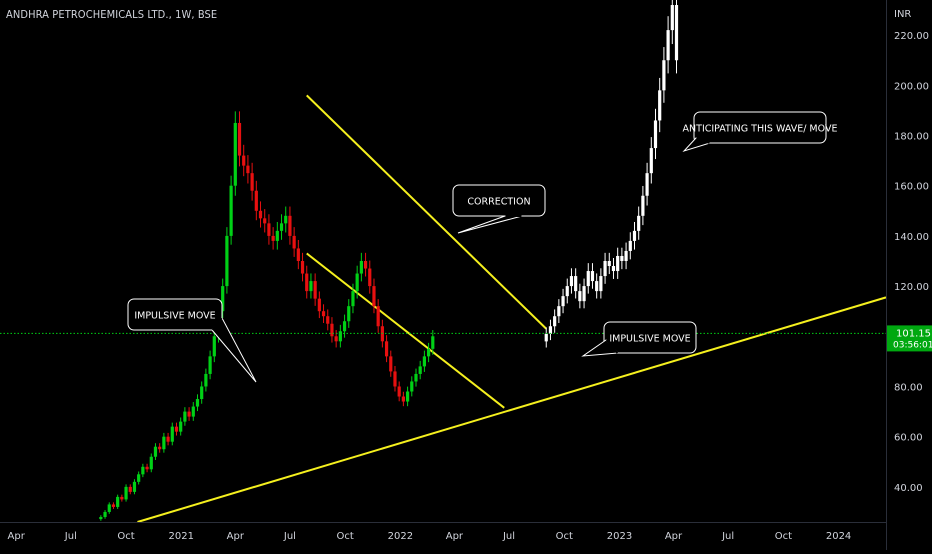 Image resolution: width=932 pixels, height=554 pixels. I want to click on chart-title: ANDHRA PETROCHEMICALS LTD., 1W, BSE, so click(111, 14).